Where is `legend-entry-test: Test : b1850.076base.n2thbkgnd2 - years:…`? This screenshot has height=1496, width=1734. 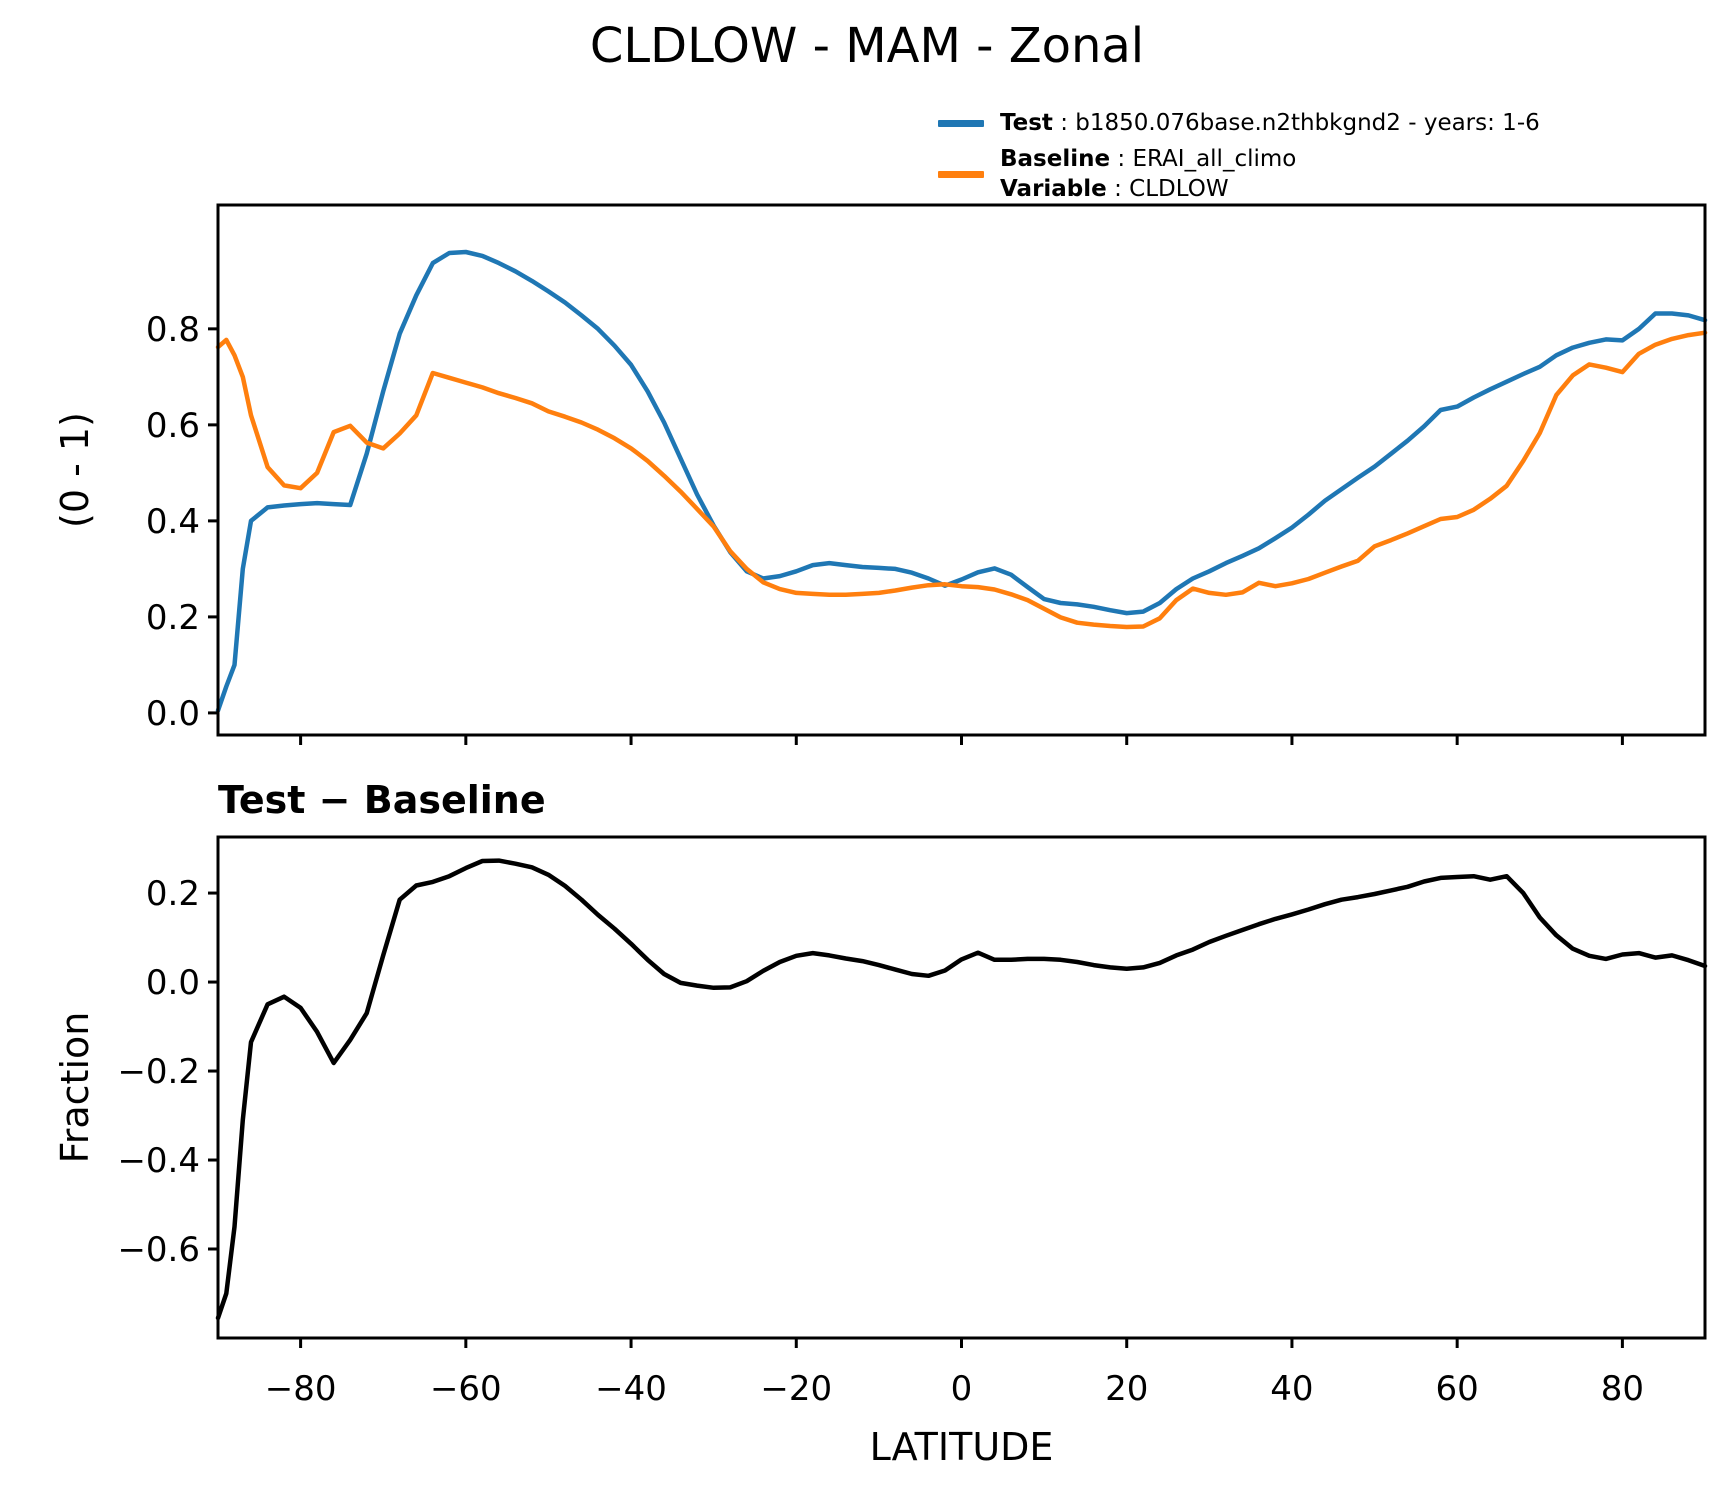 legend-entry-test: Test : b1850.076base.n2thbkgnd2 - years:… is located at coordinates (1239, 123).